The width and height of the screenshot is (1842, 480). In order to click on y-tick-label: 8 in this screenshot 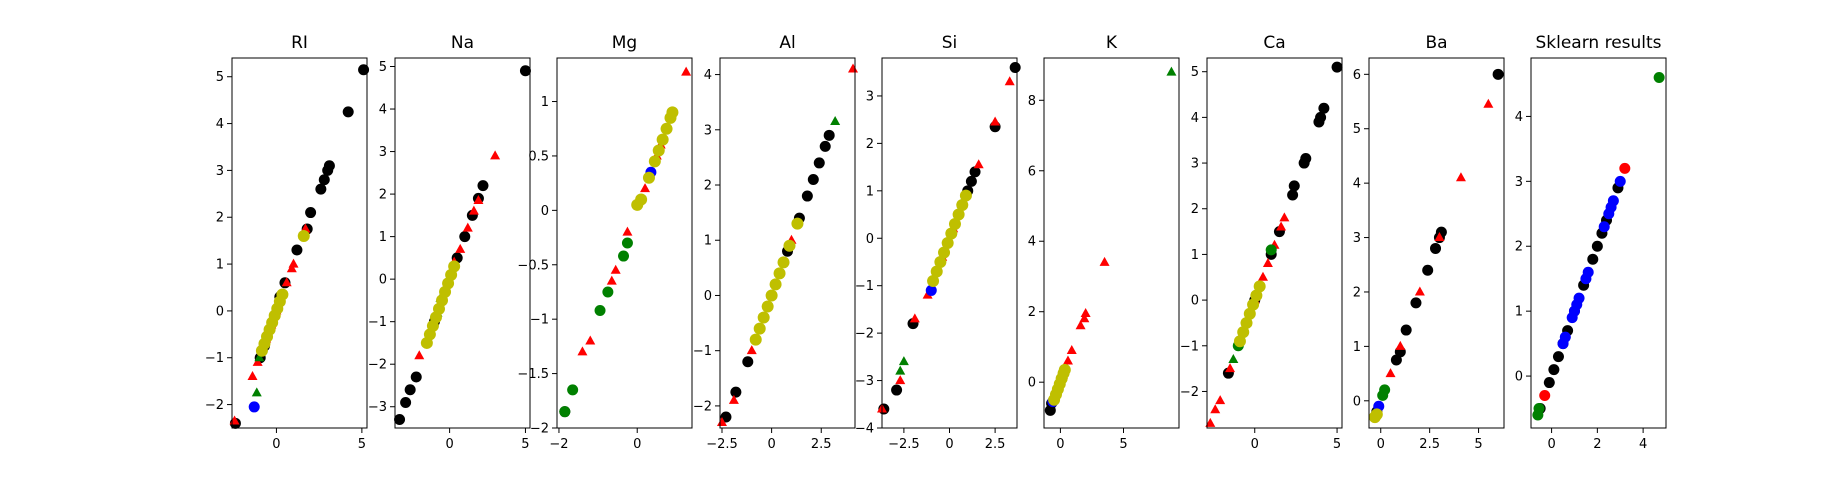, I will do `click(1032, 101)`.